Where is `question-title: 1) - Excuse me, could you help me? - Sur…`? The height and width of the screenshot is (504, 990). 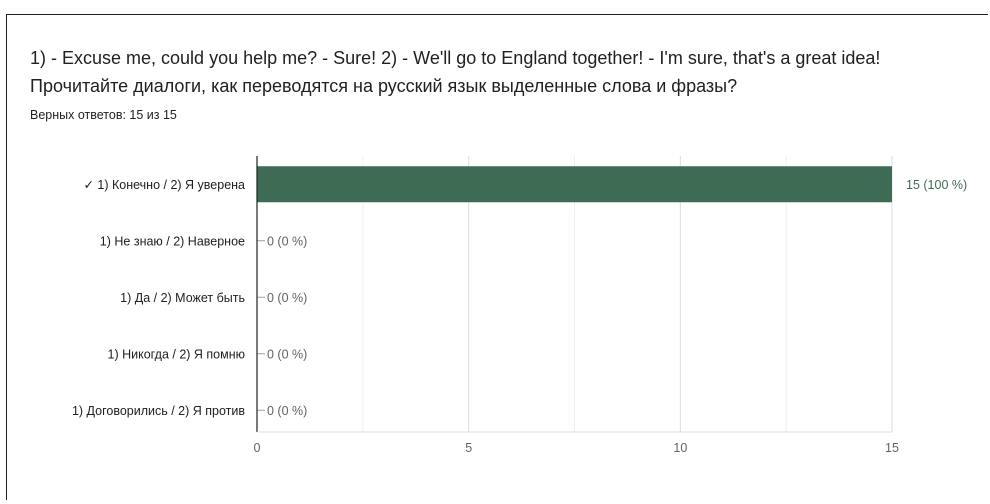 question-title: 1) - Excuse me, could you help me? - Sur… is located at coordinates (455, 72).